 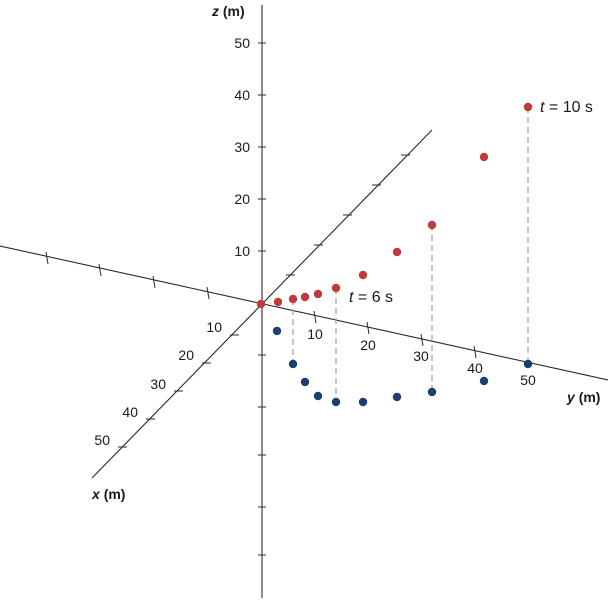 What do you see at coordinates (421, 356) in the screenshot?
I see `y-tick-label: 30` at bounding box center [421, 356].